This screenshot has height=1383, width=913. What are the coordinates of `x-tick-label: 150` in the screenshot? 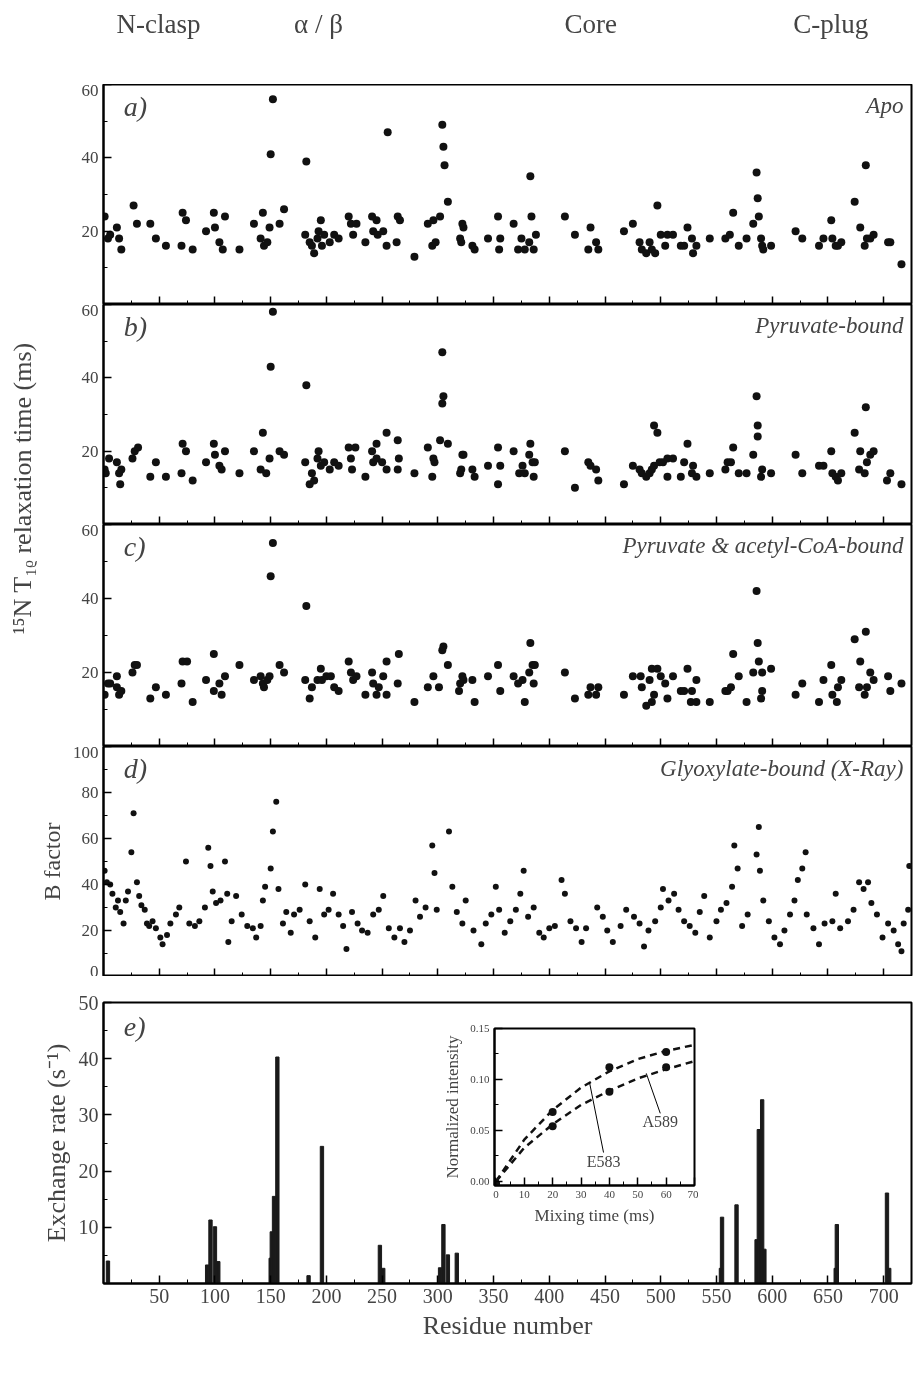 It's located at (270, 1295).